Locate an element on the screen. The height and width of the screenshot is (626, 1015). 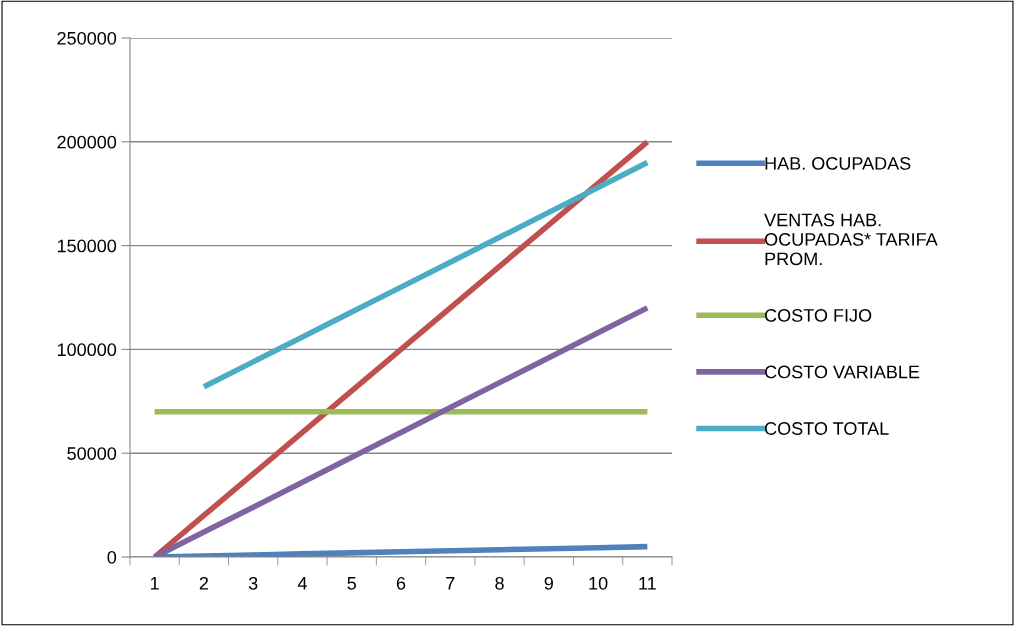
x-tick-label: 7 is located at coordinates (450, 583).